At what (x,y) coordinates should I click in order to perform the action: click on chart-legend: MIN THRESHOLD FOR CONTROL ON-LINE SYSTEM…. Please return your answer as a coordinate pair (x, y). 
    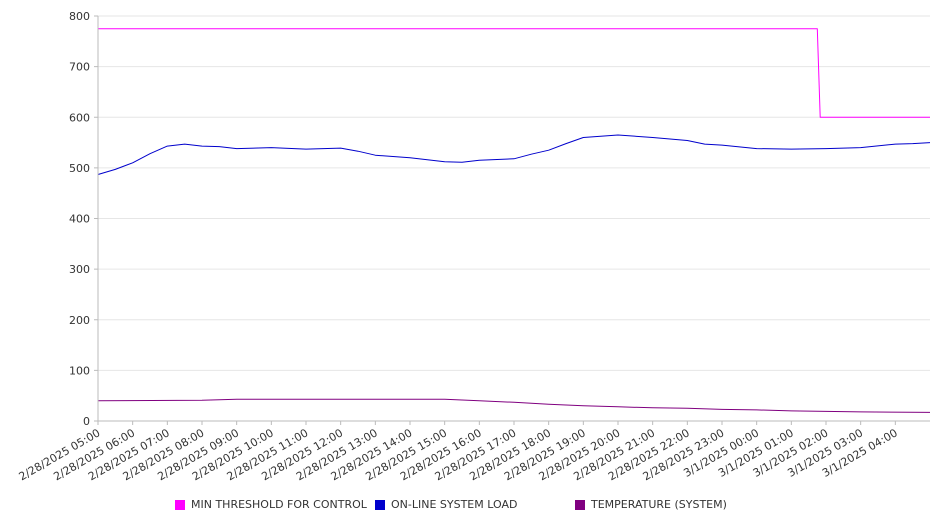
    Looking at the image, I should click on (473, 507).